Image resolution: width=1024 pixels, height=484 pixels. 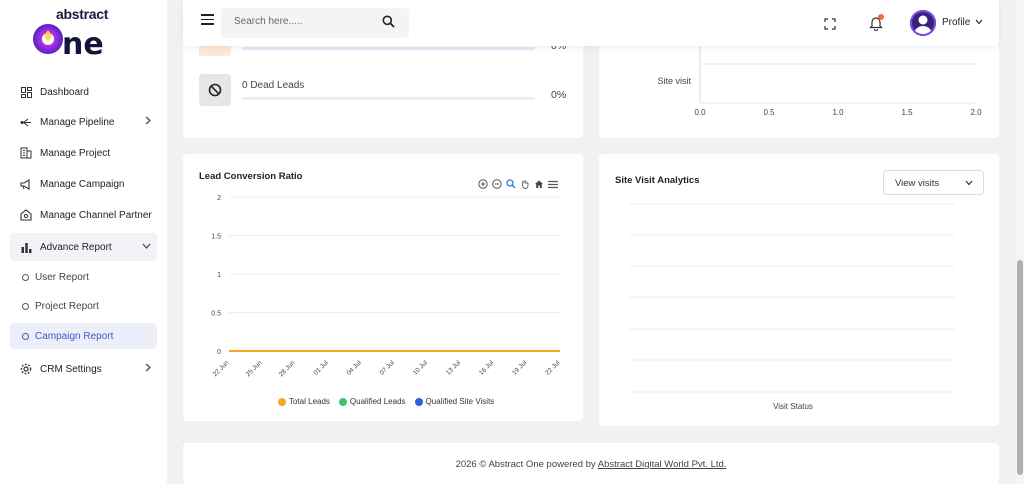 I want to click on legend-item: Qualified Leads, so click(x=372, y=401).